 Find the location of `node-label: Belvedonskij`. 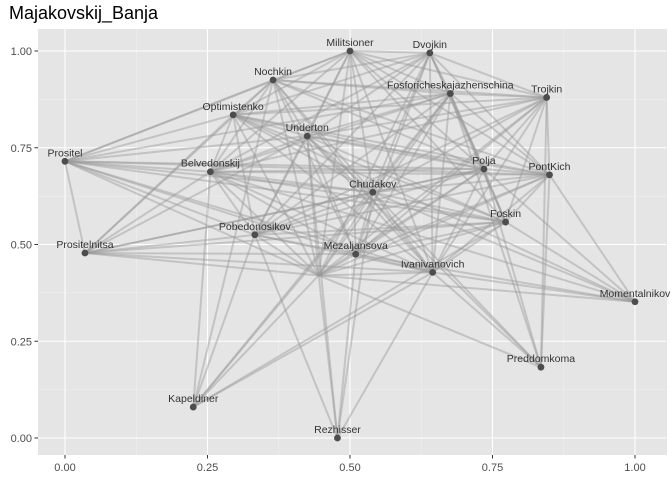

node-label: Belvedonskij is located at coordinates (210, 164).